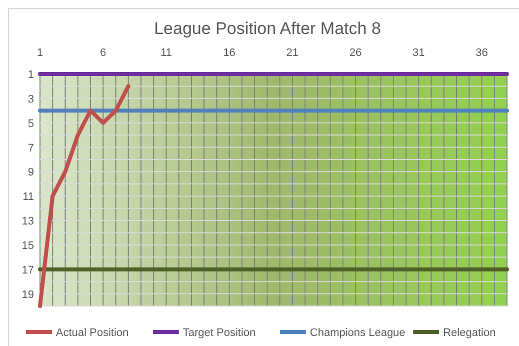  I want to click on y-tick-label: 15, so click(28, 246).